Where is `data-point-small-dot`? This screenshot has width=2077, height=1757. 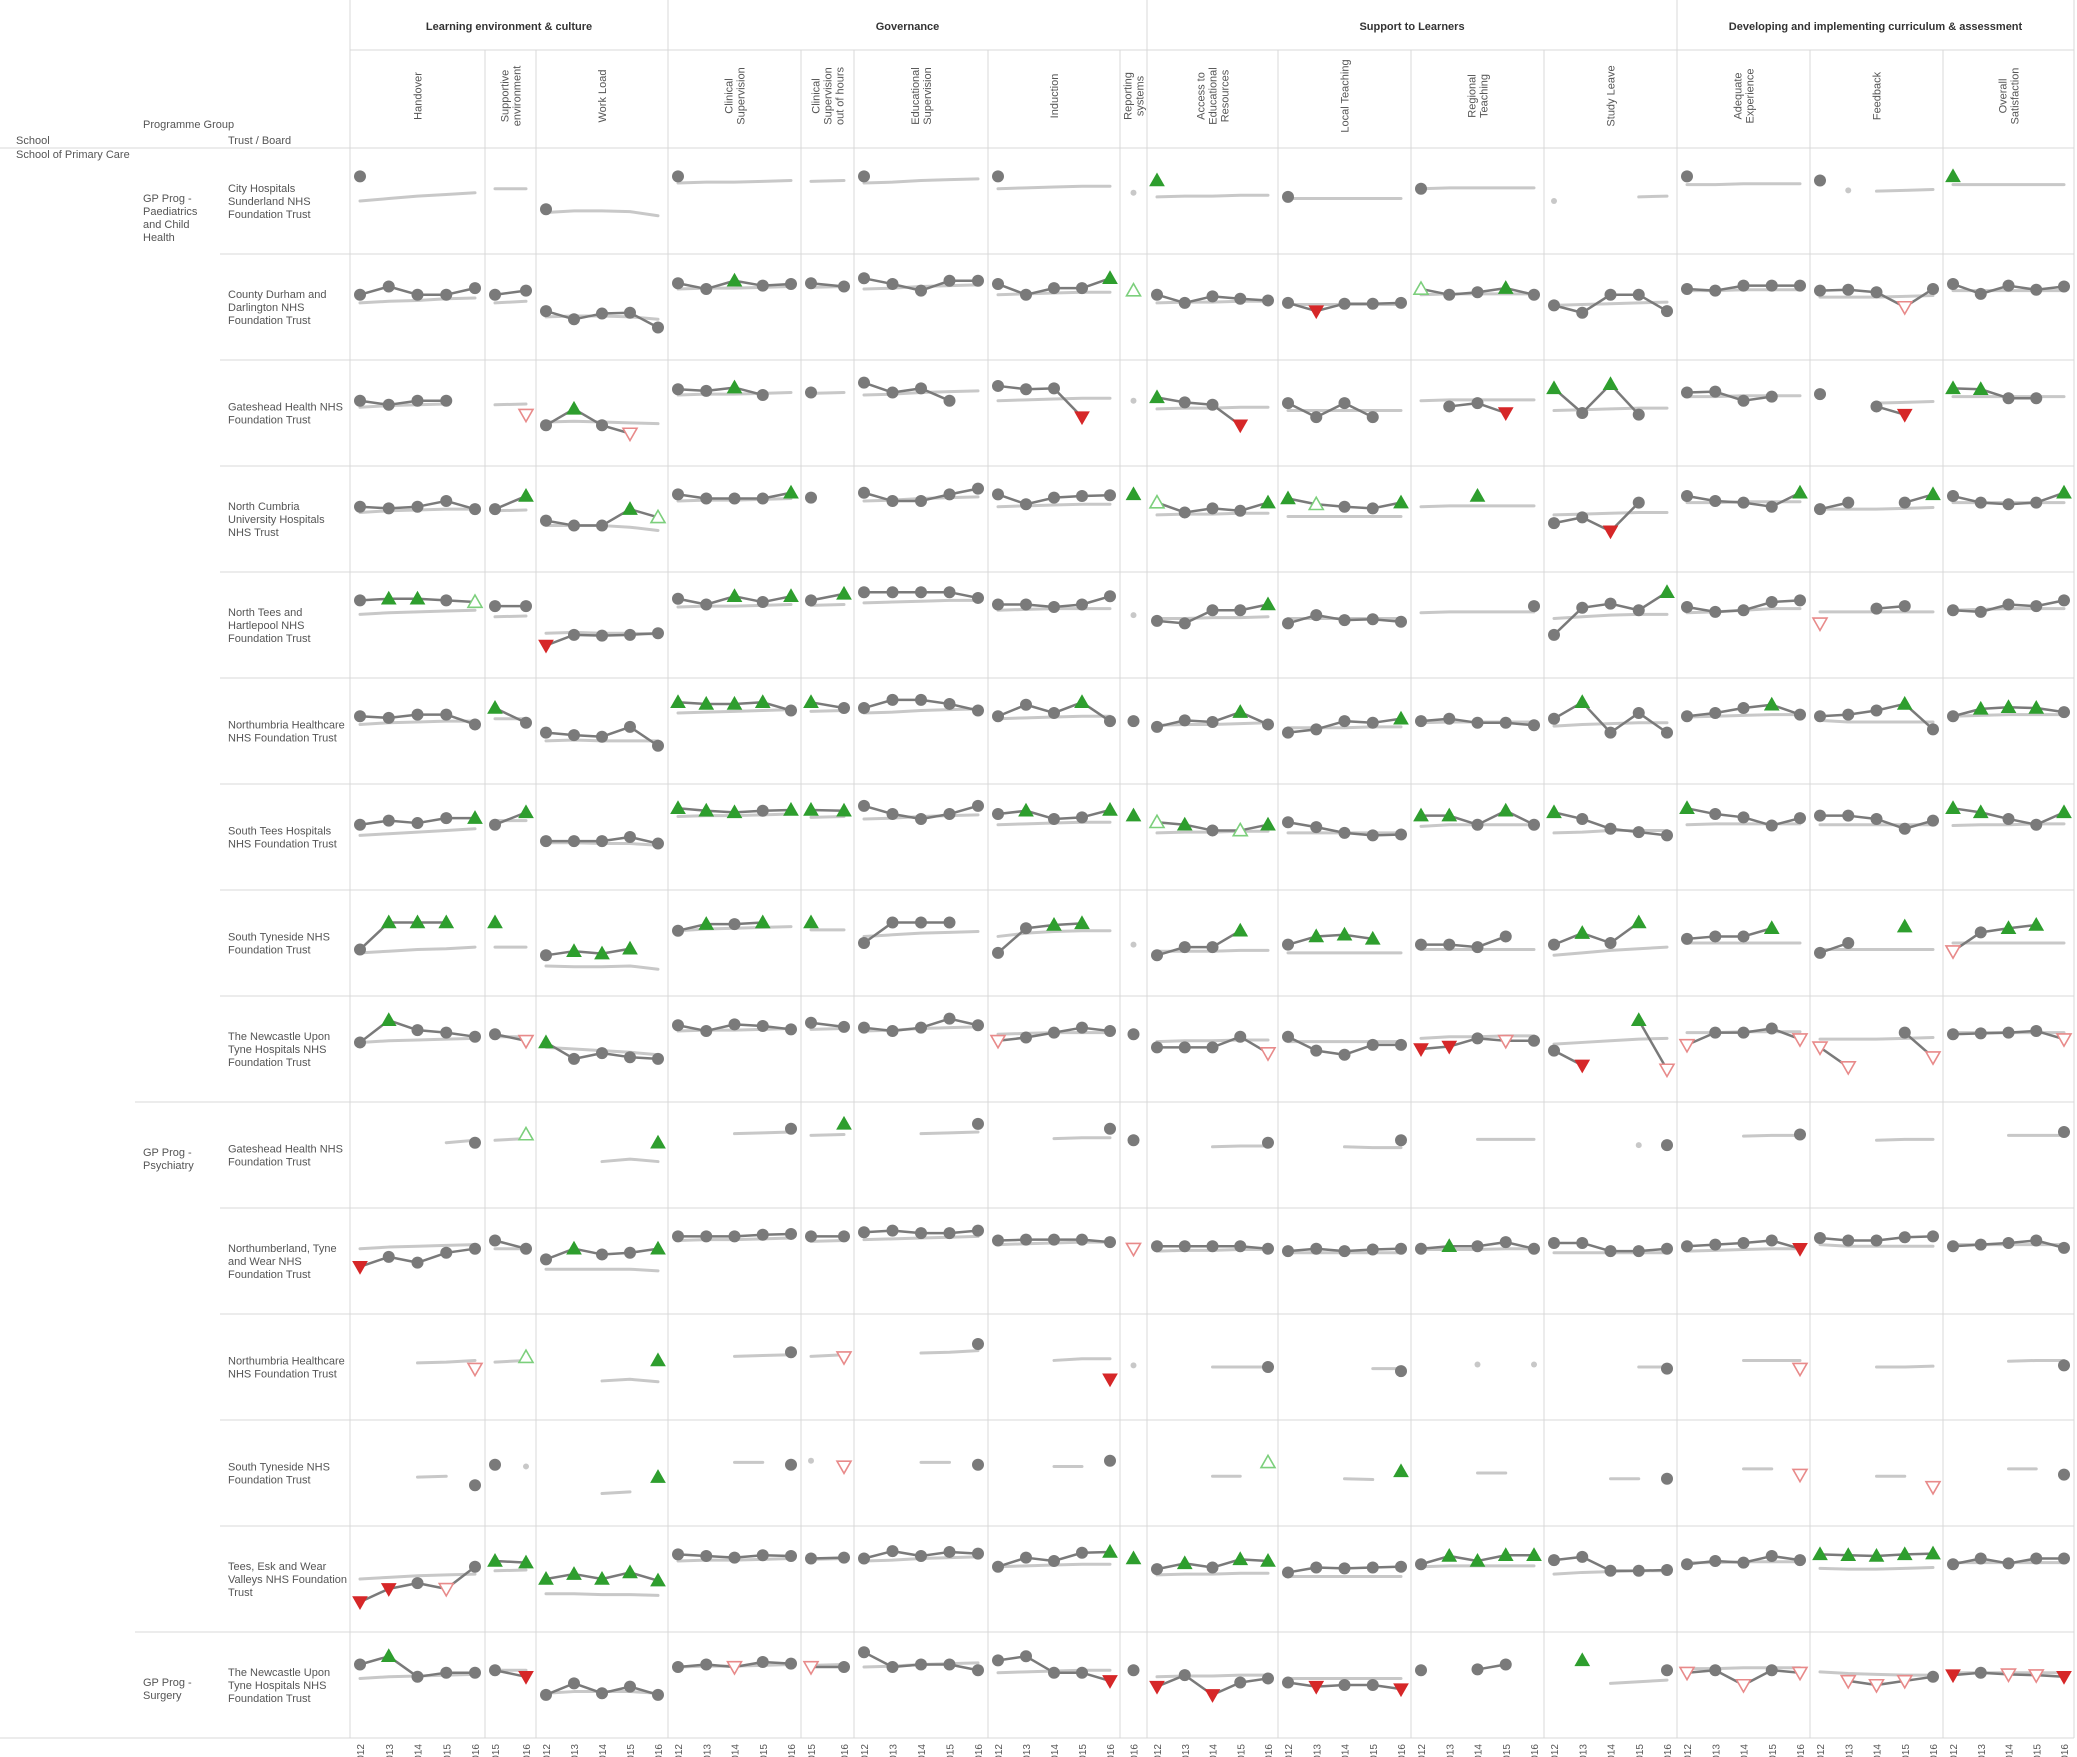
data-point-small-dot is located at coordinates (1133, 192).